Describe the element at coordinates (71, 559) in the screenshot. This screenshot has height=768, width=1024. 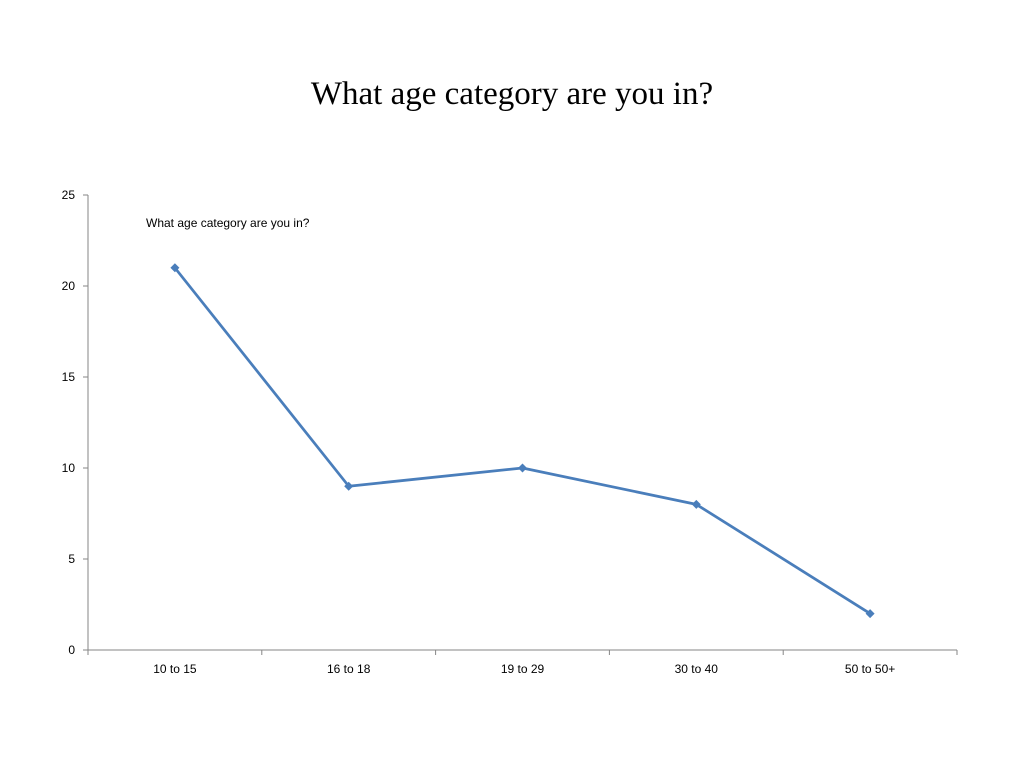
I see `y-tick-label: 5` at that location.